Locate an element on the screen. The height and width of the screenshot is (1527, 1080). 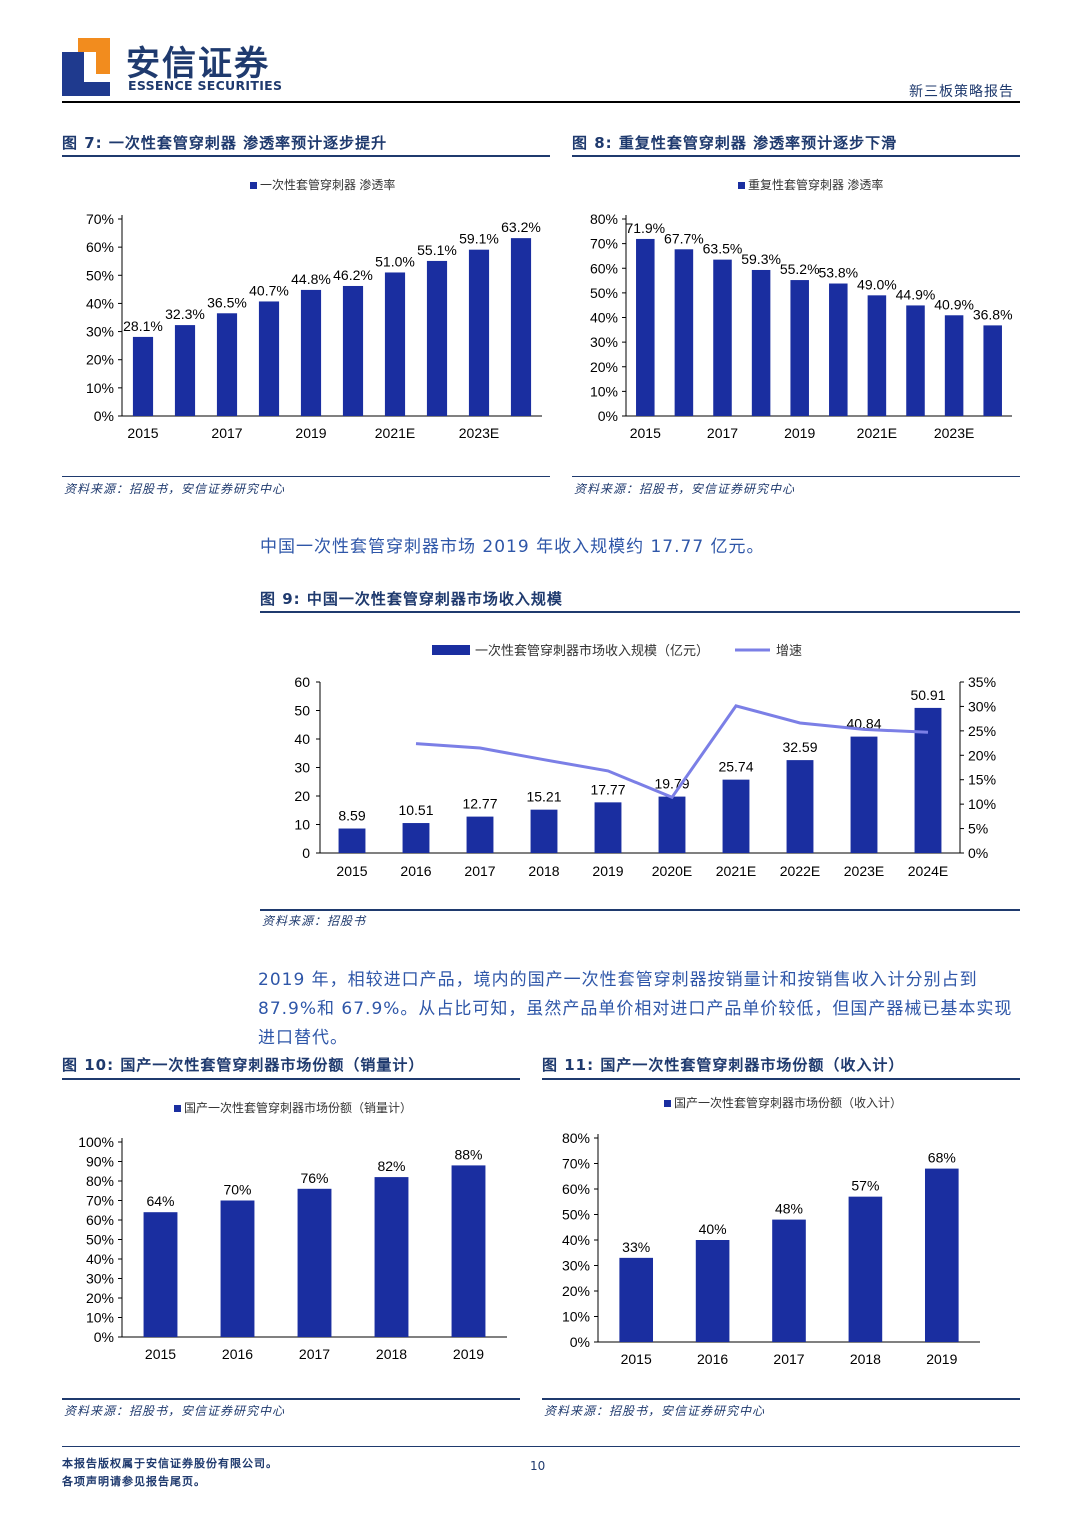
report-type: 新三板策略报告 is located at coordinates (961, 92).